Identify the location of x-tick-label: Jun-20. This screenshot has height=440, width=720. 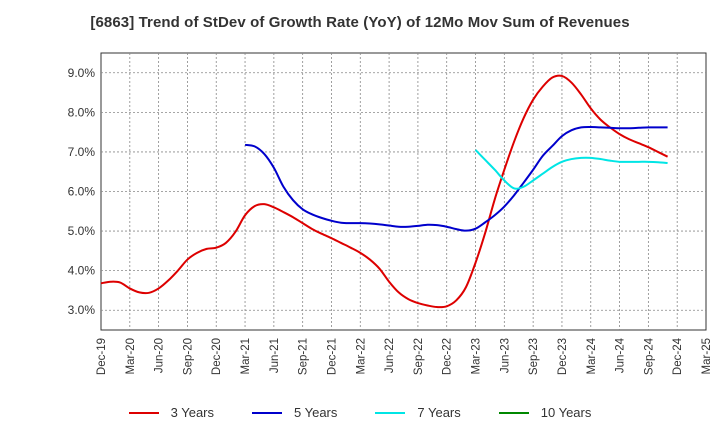
(160, 355).